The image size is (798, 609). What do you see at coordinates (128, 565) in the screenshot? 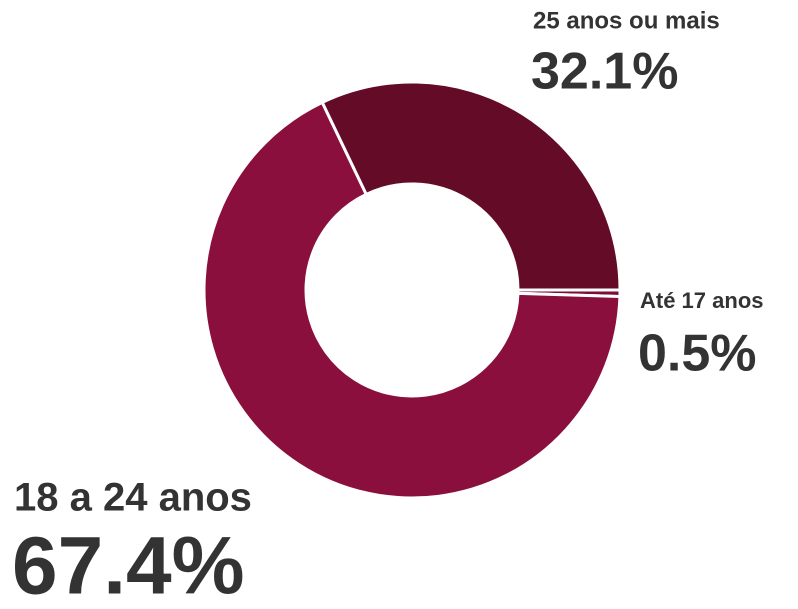
I see `segment-value: 67.4%` at bounding box center [128, 565].